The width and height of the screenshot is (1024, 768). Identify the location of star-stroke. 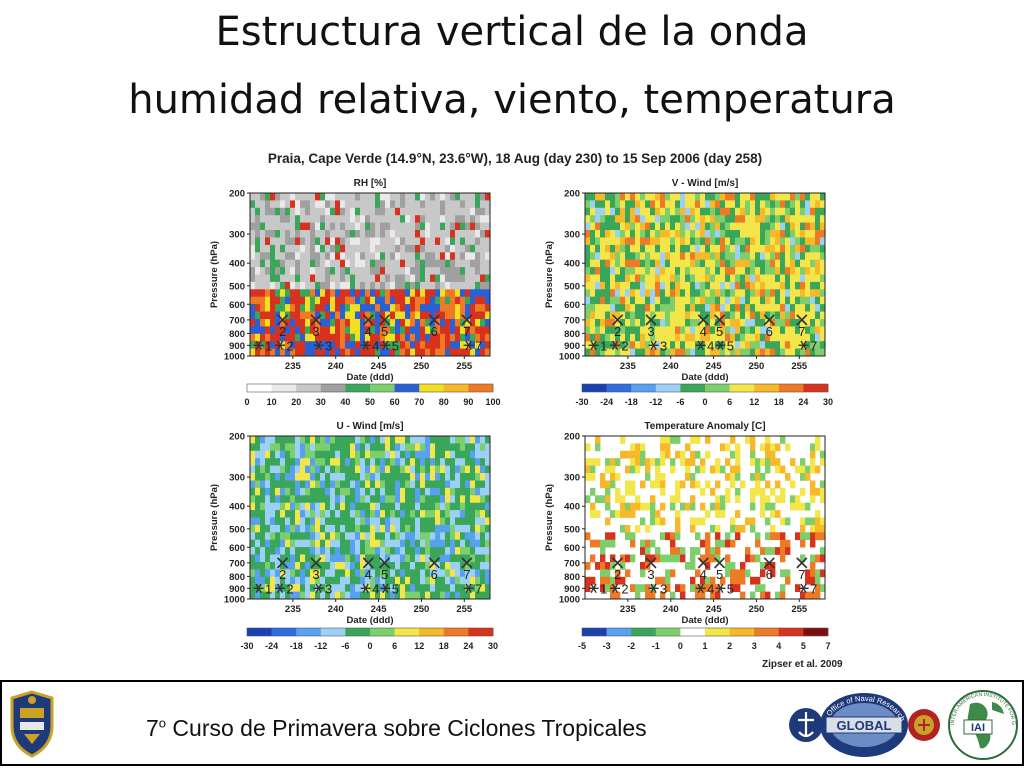
(653, 588).